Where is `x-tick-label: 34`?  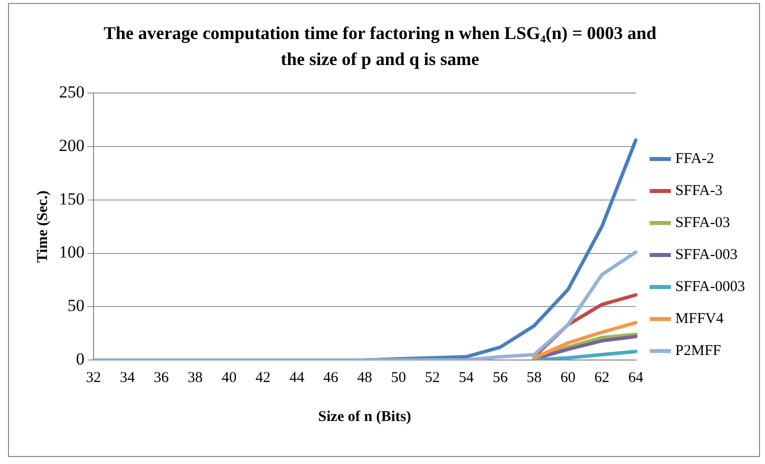
x-tick-label: 34 is located at coordinates (128, 378).